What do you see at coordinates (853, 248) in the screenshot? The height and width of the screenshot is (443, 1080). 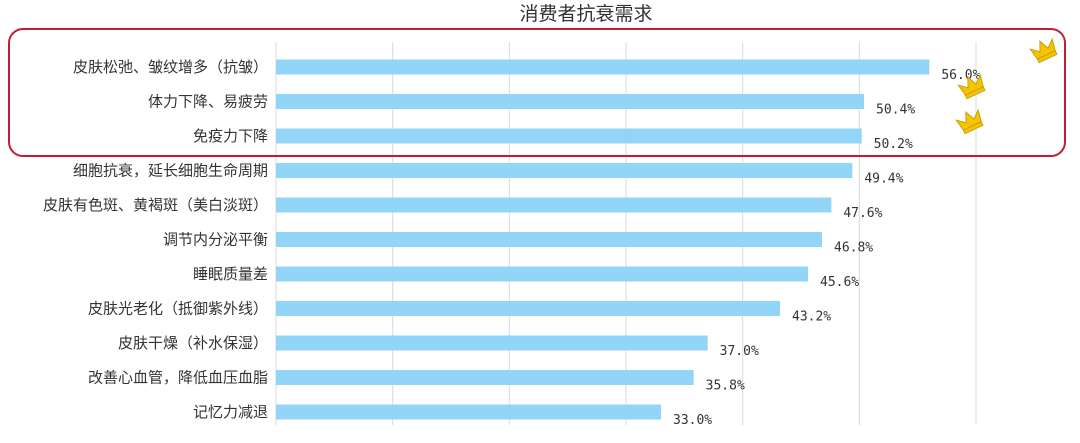 I see `data-label: 46.8%` at bounding box center [853, 248].